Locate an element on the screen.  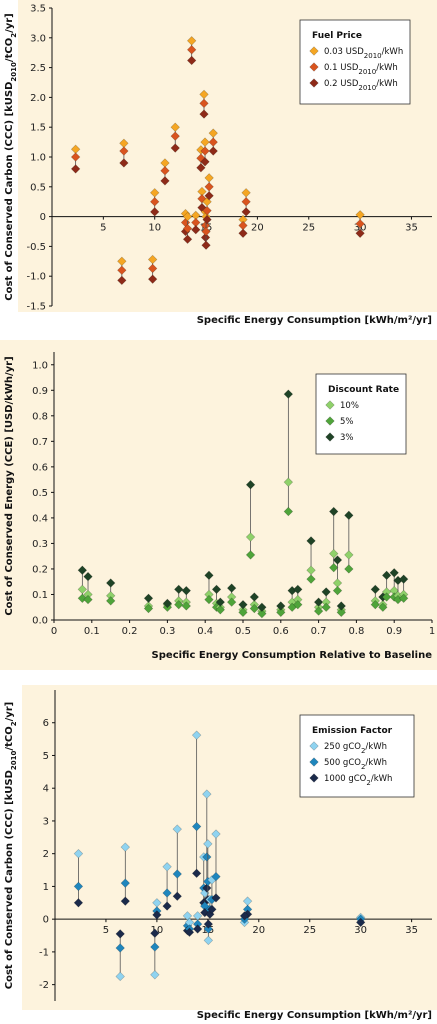
y-tick-label: 0.8 is located at coordinates (40, 416).